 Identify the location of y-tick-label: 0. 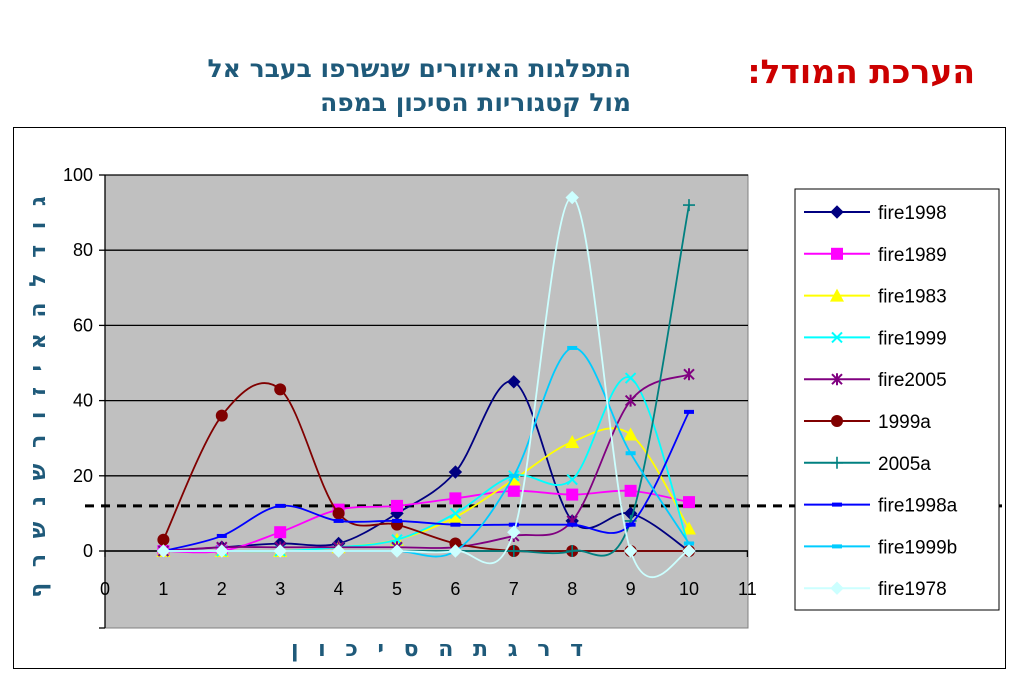
(88, 551).